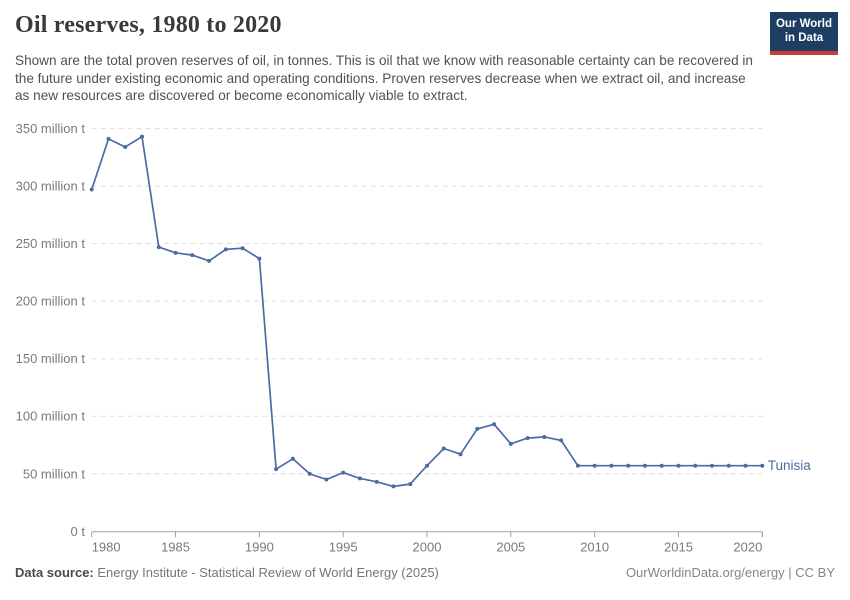 The image size is (850, 600). What do you see at coordinates (259, 546) in the screenshot?
I see `x-tick-label: 1990` at bounding box center [259, 546].